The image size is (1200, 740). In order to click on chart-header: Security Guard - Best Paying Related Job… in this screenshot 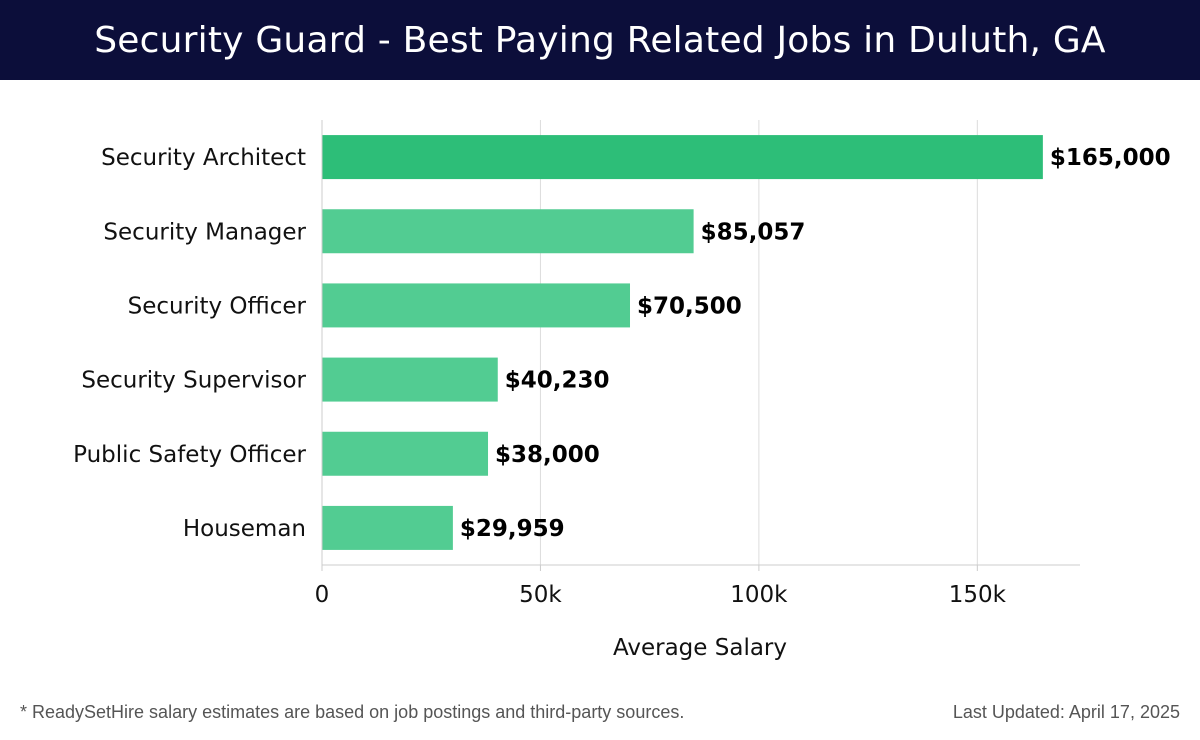, I will do `click(600, 40)`.